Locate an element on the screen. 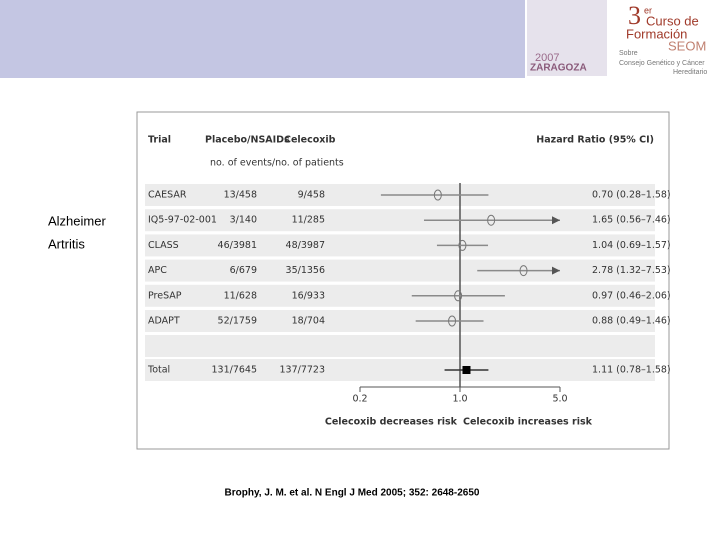  summary-marker is located at coordinates (466, 370).